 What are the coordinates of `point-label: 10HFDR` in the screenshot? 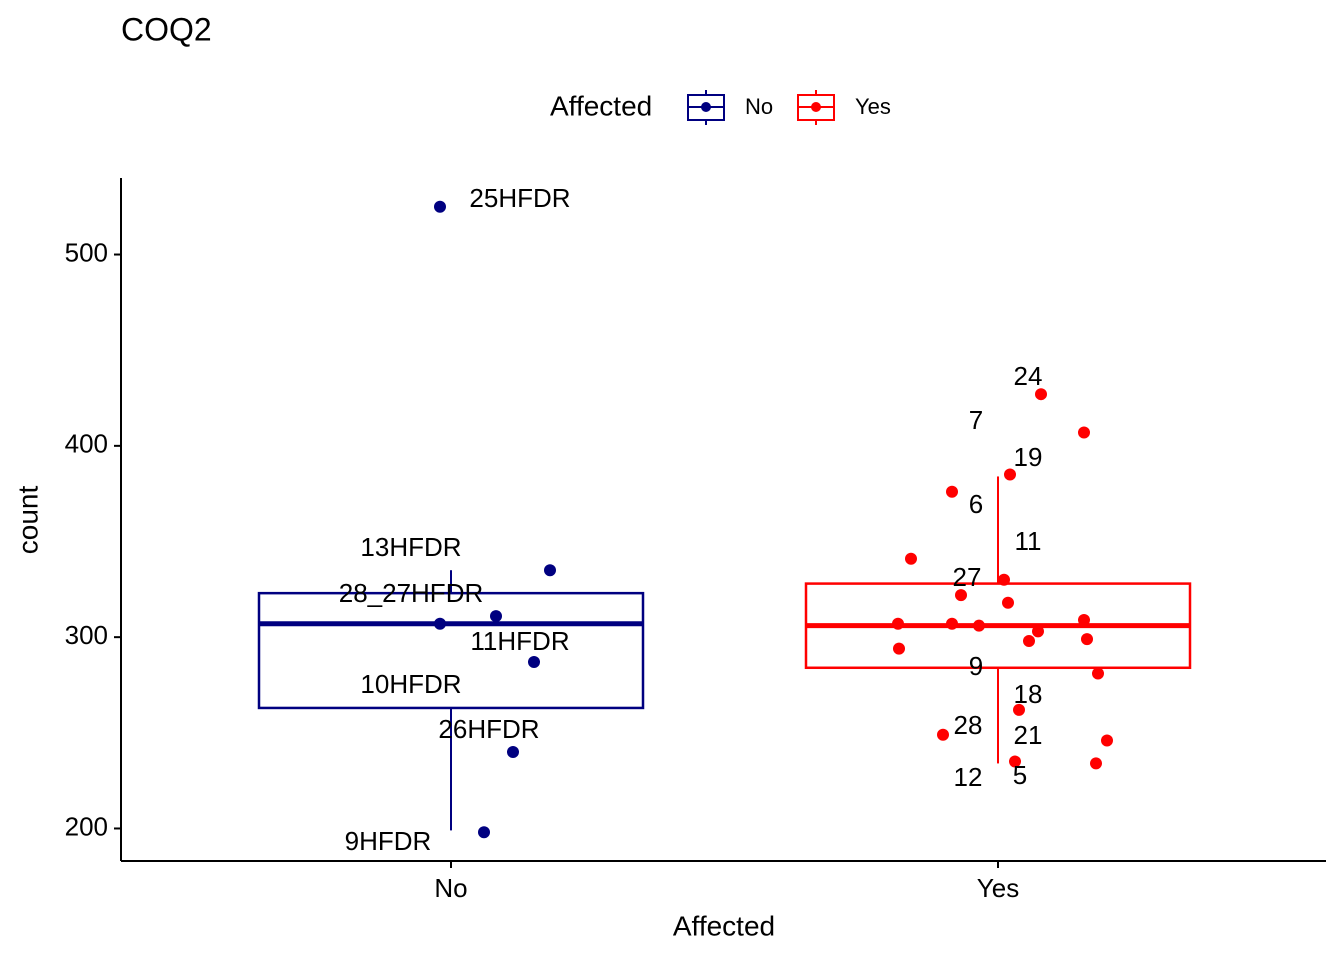 It's located at (410, 684).